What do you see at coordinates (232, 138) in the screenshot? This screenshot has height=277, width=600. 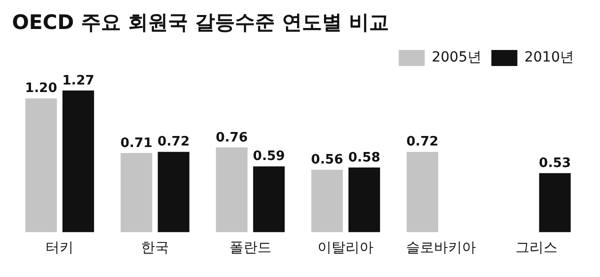 I see `data-label: 0.76` at bounding box center [232, 138].